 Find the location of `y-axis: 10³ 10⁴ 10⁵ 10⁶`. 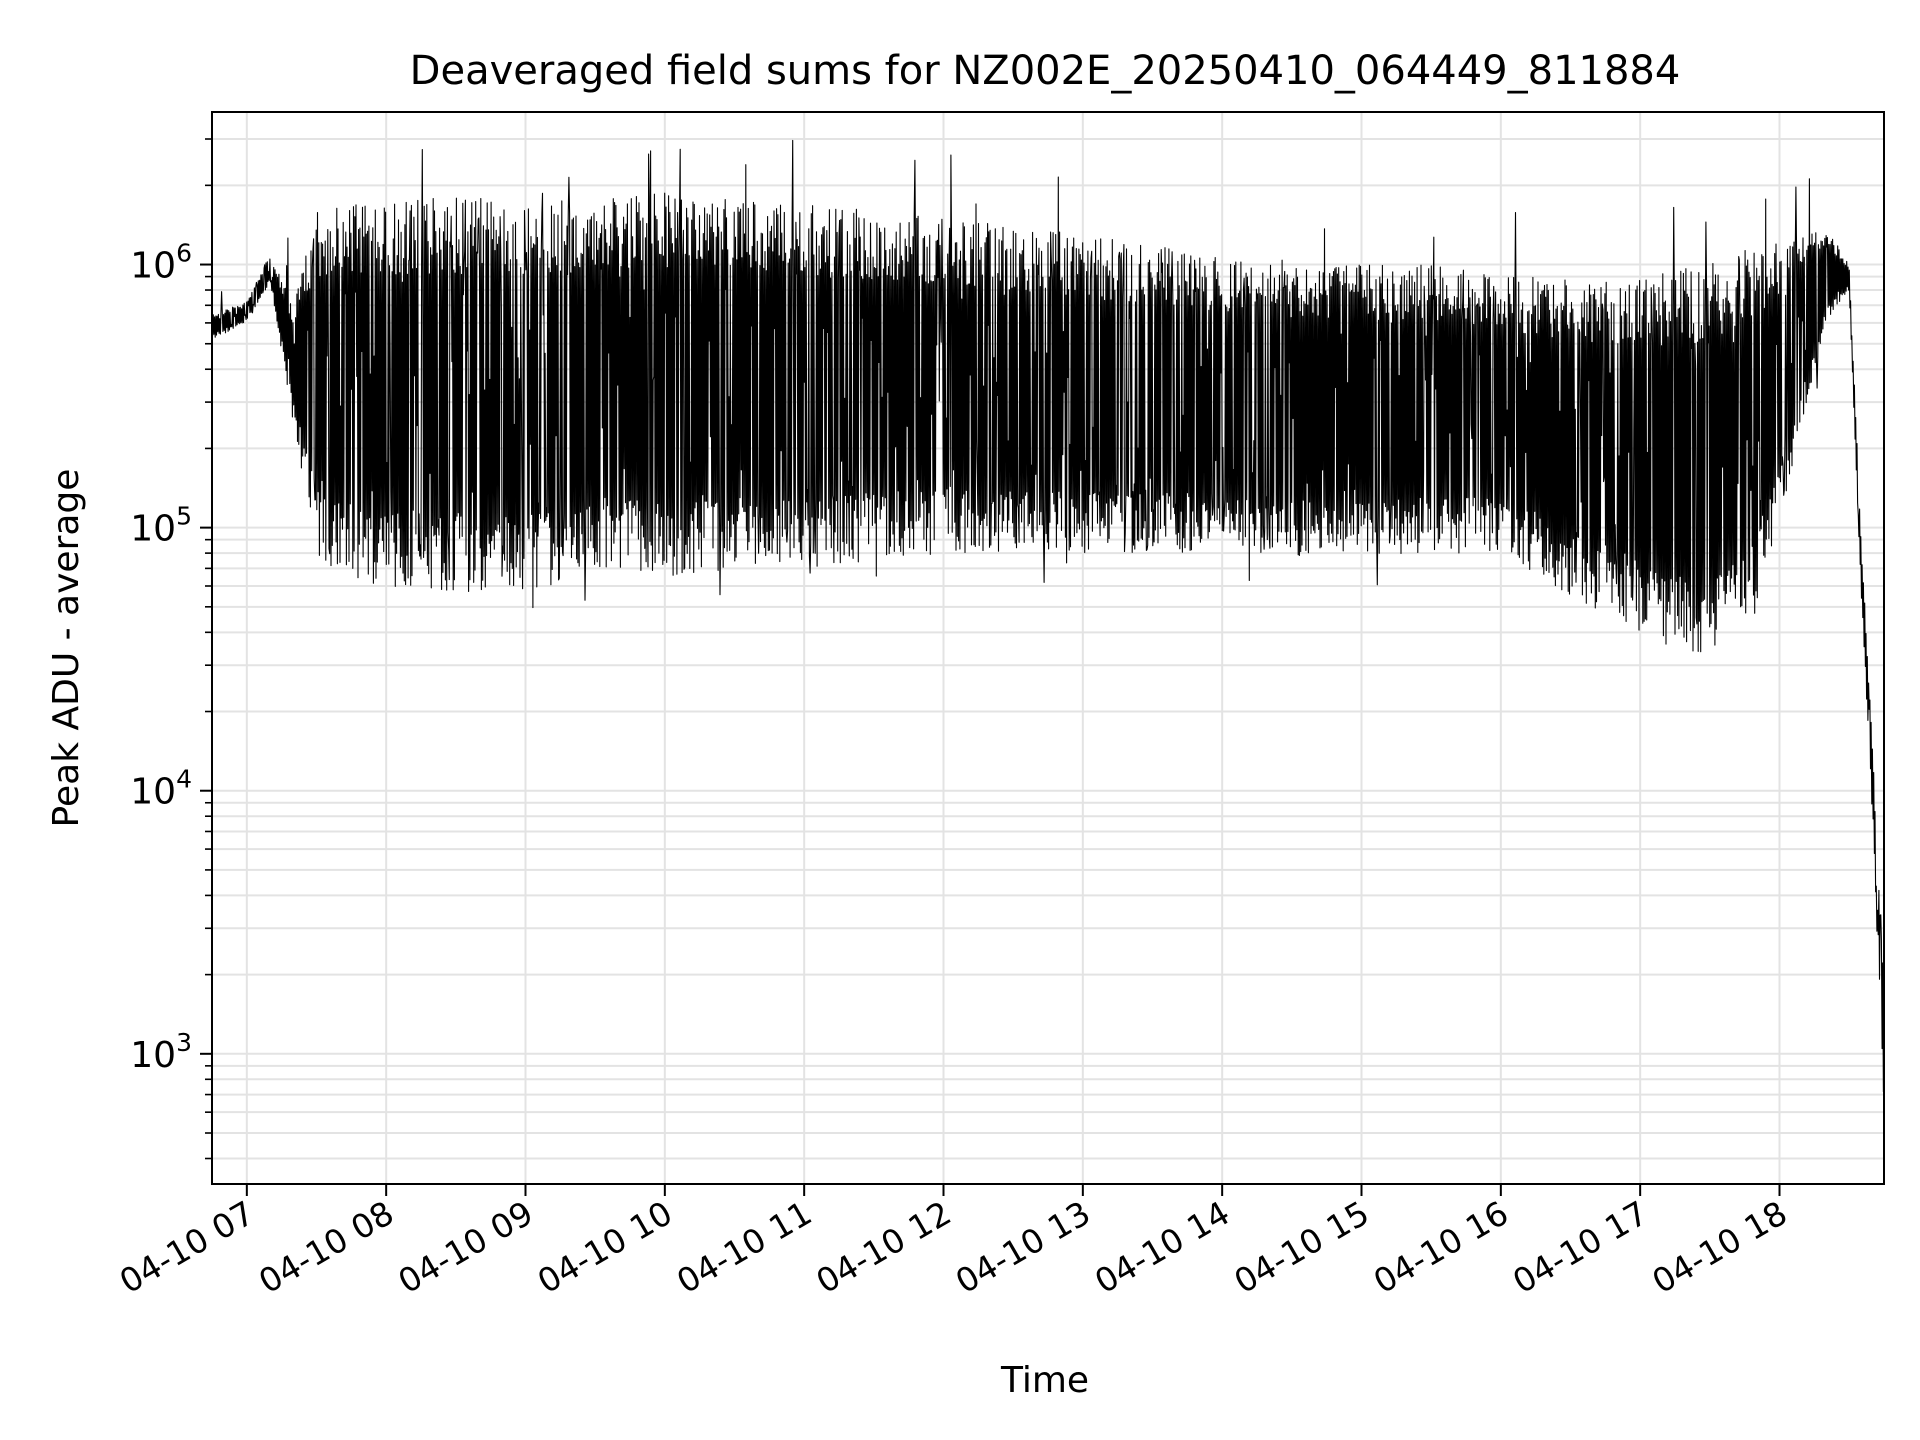

y-axis: 10³ 10⁴ 10⁵ 10⁶ is located at coordinates (171, 649).